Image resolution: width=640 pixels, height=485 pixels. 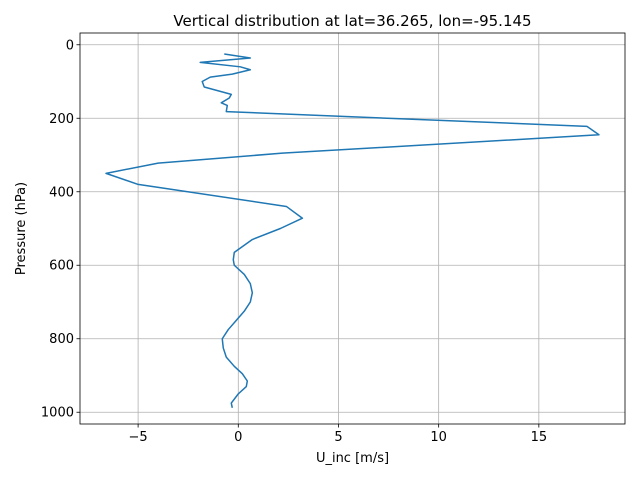 I want to click on x-tick-label: 0, so click(x=238, y=437).